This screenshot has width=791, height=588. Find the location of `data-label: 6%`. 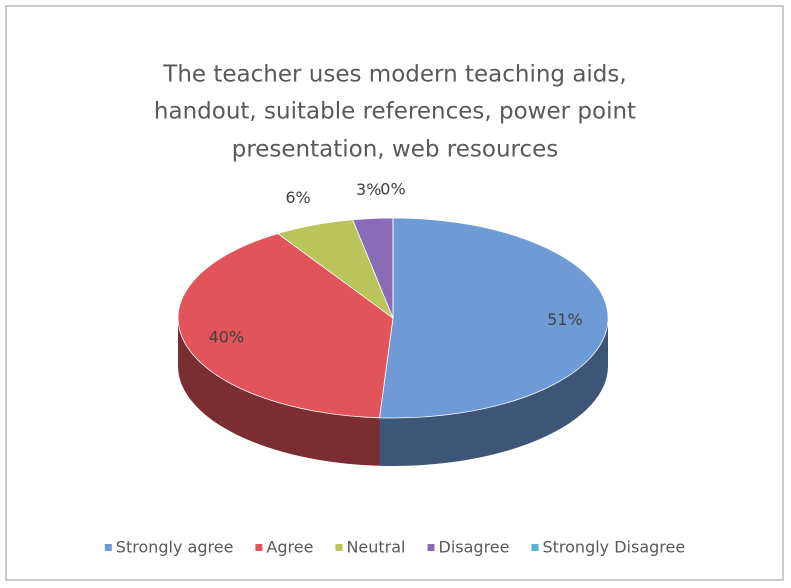

data-label: 6% is located at coordinates (297, 197).